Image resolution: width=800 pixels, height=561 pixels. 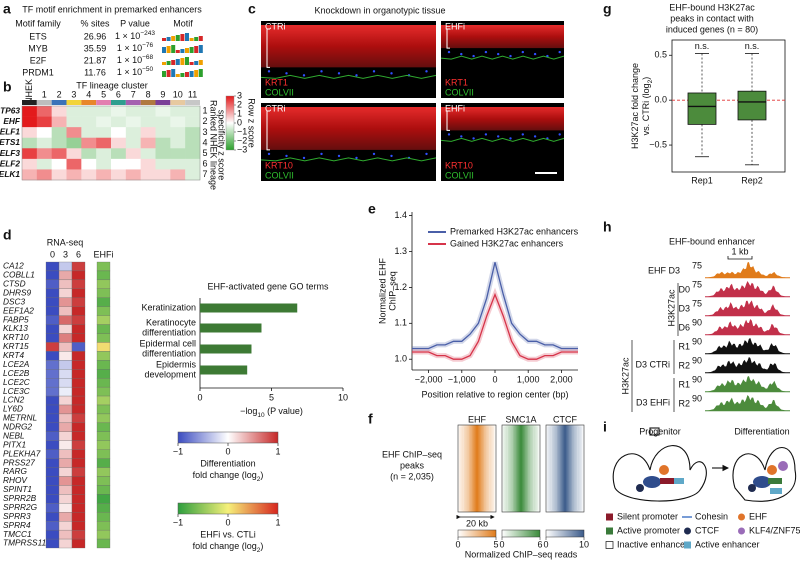 What do you see at coordinates (95, 36) in the screenshot?
I see `percent-sites: 26.96` at bounding box center [95, 36].